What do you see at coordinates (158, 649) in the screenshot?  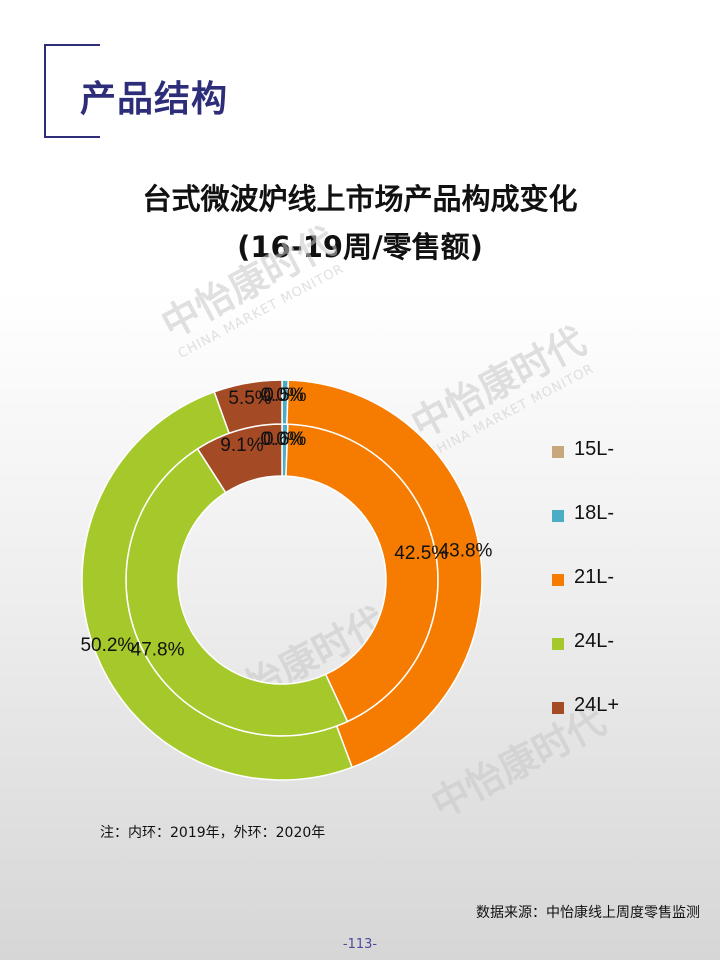 I see `data-label-inner-24L-: 47.8%` at bounding box center [158, 649].